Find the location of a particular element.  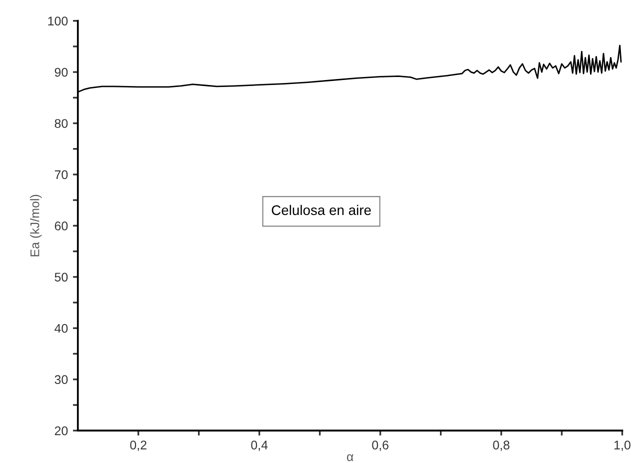

y-tick-label: 70 is located at coordinates (61, 175).